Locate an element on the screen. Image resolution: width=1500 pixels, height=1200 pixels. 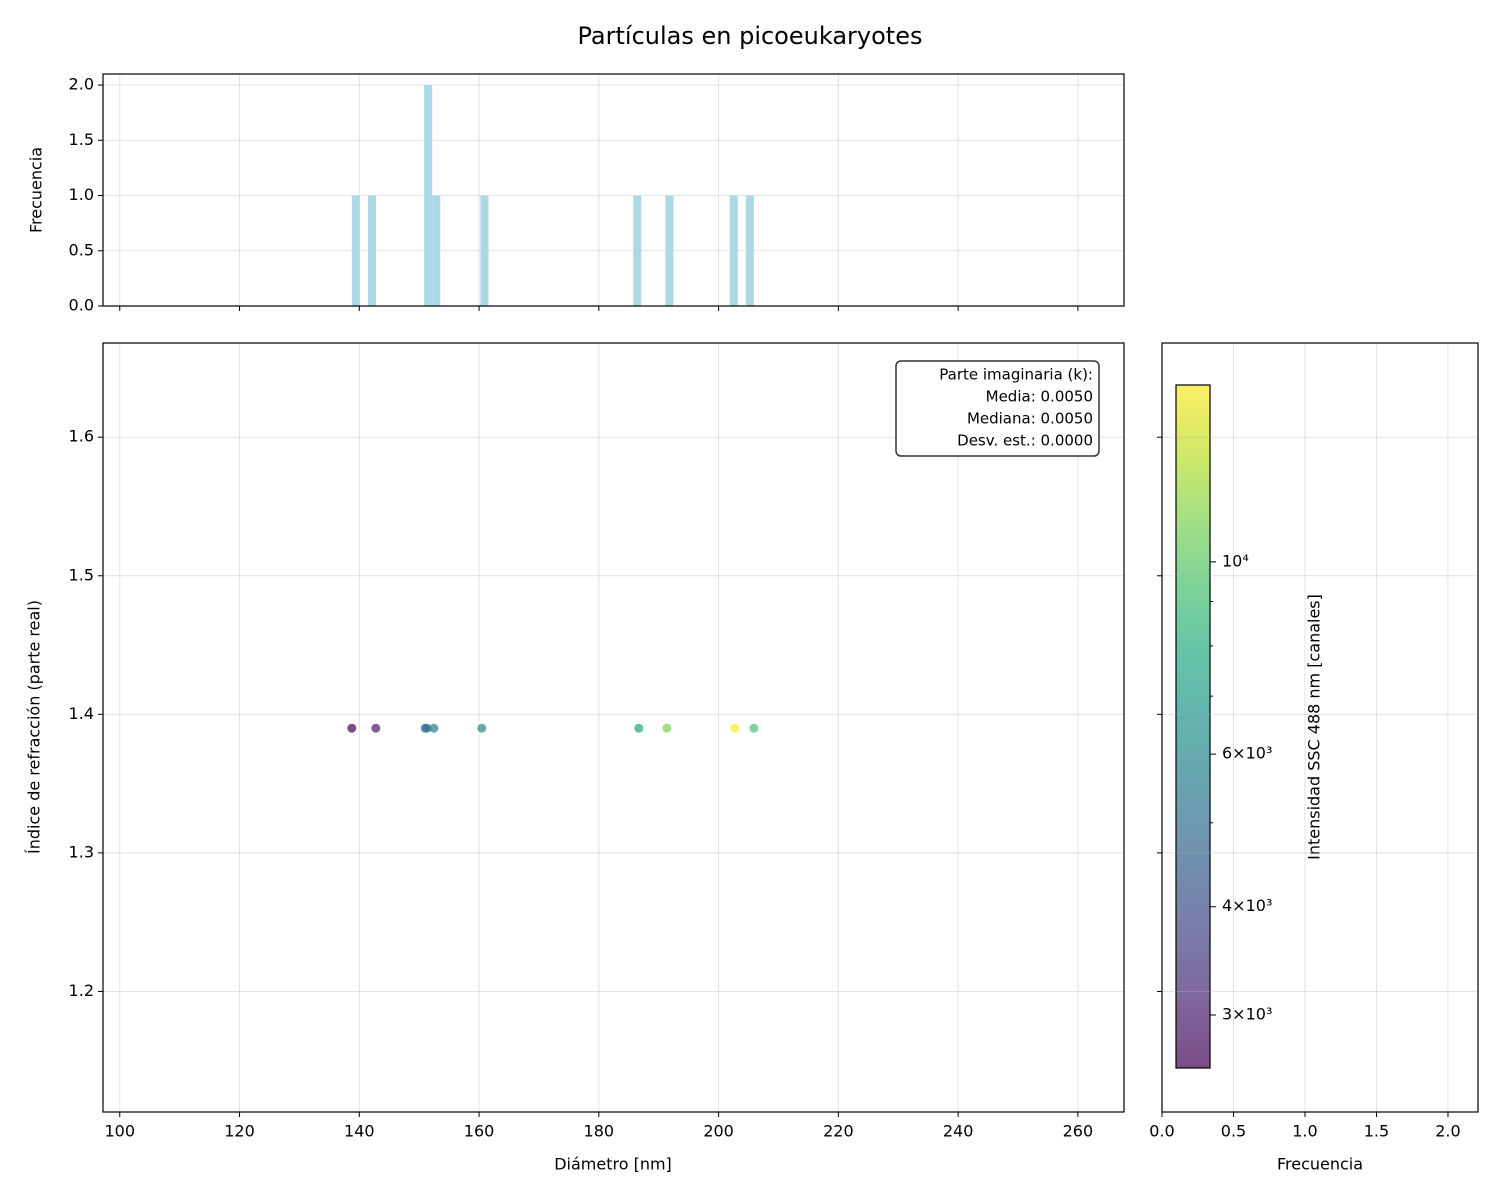
y-tick-label: 1.4 is located at coordinates (81, 713).